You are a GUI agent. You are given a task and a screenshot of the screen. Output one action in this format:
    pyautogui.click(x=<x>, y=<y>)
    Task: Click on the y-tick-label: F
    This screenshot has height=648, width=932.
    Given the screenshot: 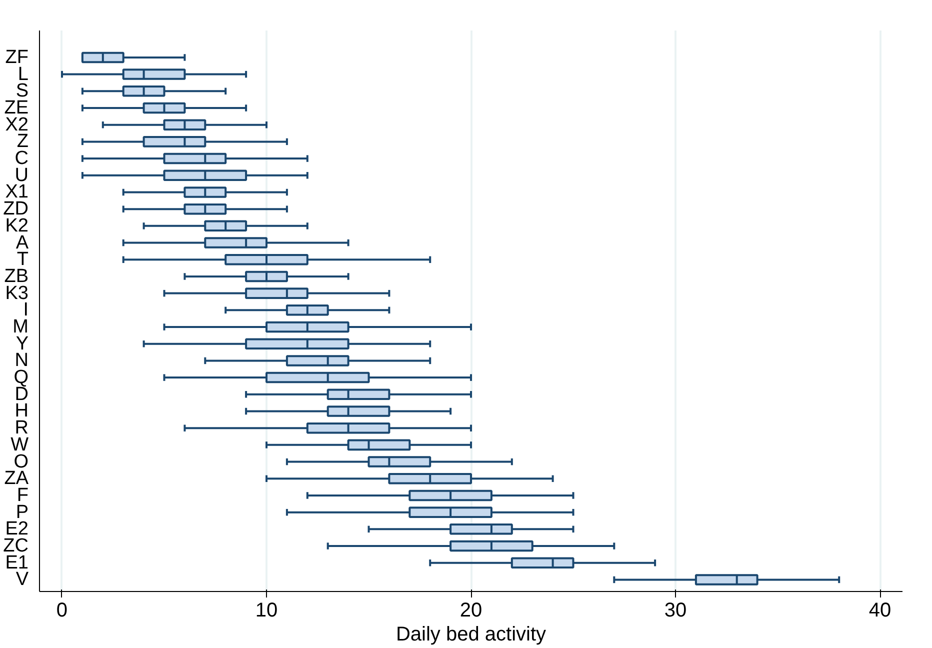 What is the action you would take?
    pyautogui.click(x=22, y=495)
    